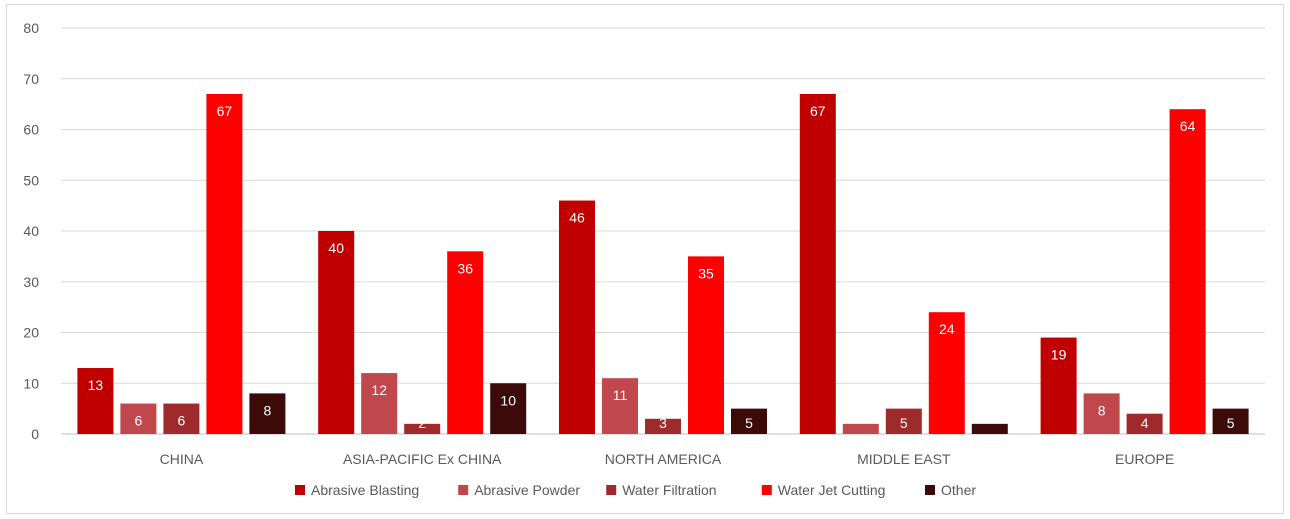 The height and width of the screenshot is (519, 1290). I want to click on data-label: 40, so click(336, 248).